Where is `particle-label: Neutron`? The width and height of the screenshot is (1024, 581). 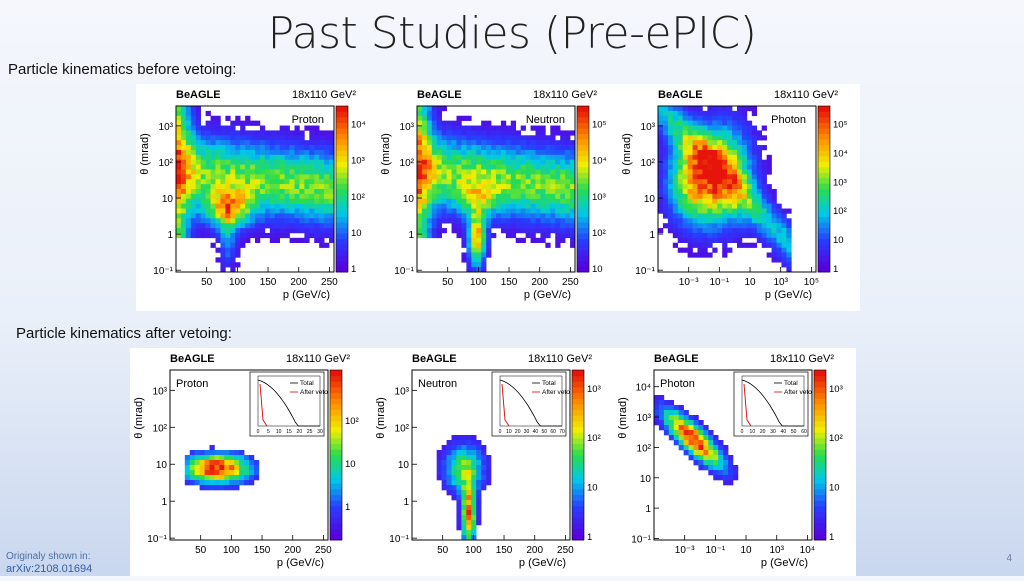 particle-label: Neutron is located at coordinates (545, 120).